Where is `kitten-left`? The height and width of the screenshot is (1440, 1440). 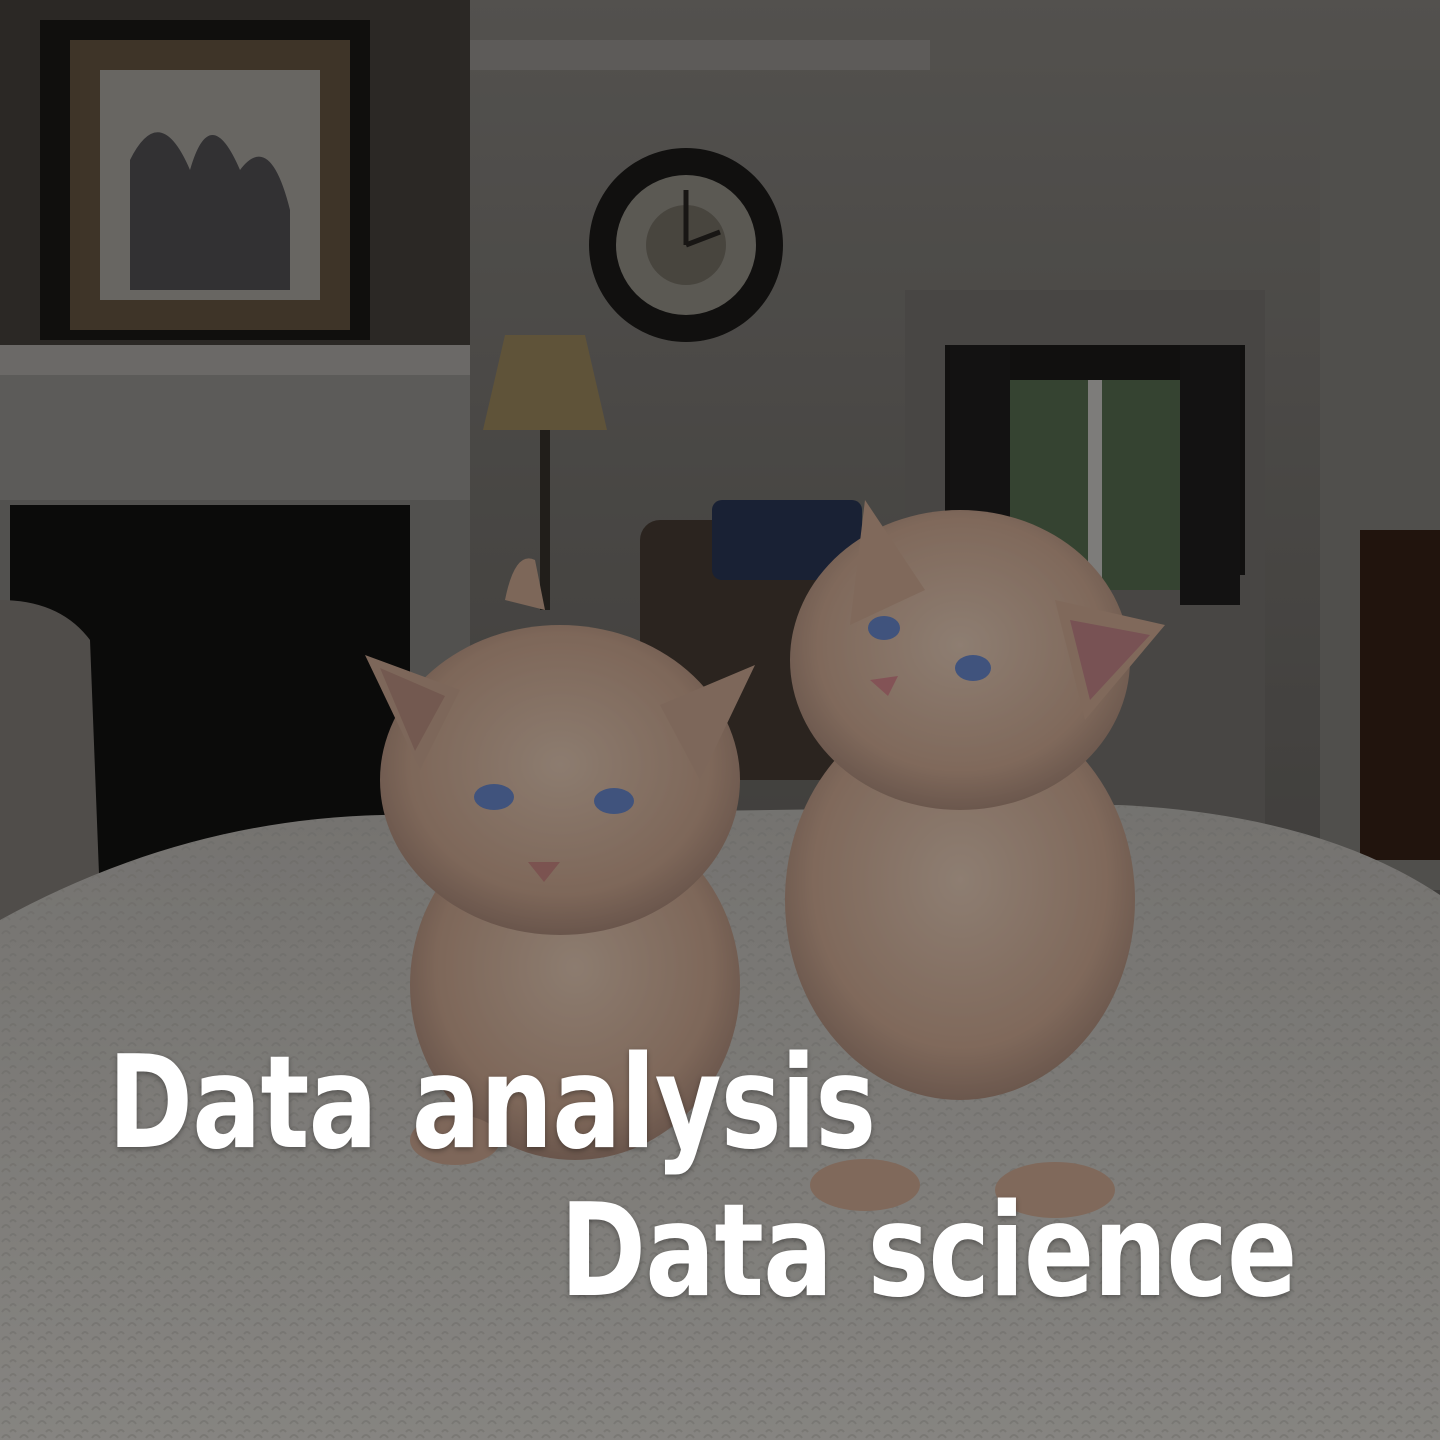
kitten-left is located at coordinates (560, 861).